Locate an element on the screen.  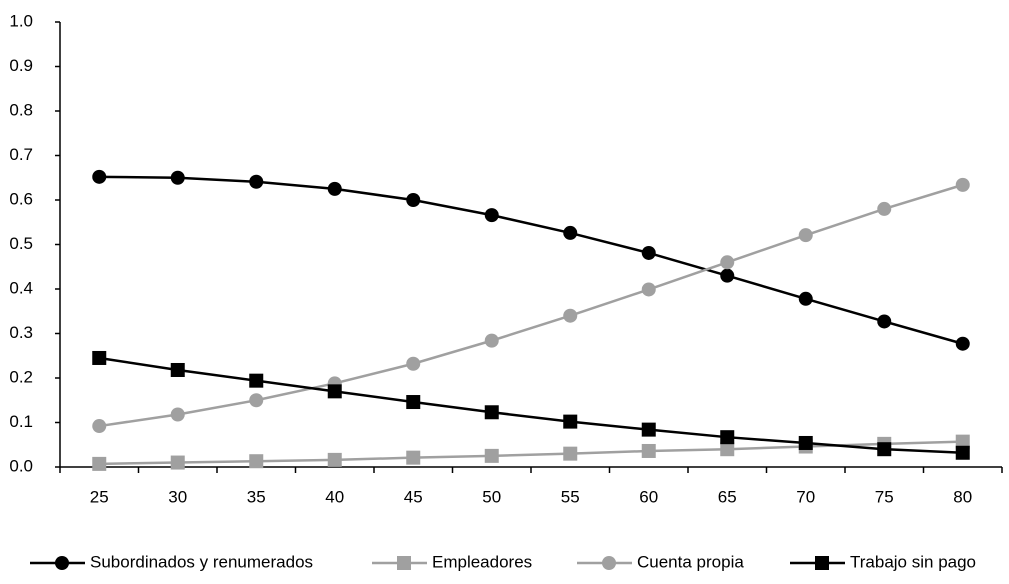
y-tick-label: 0.4 is located at coordinates (21, 287).